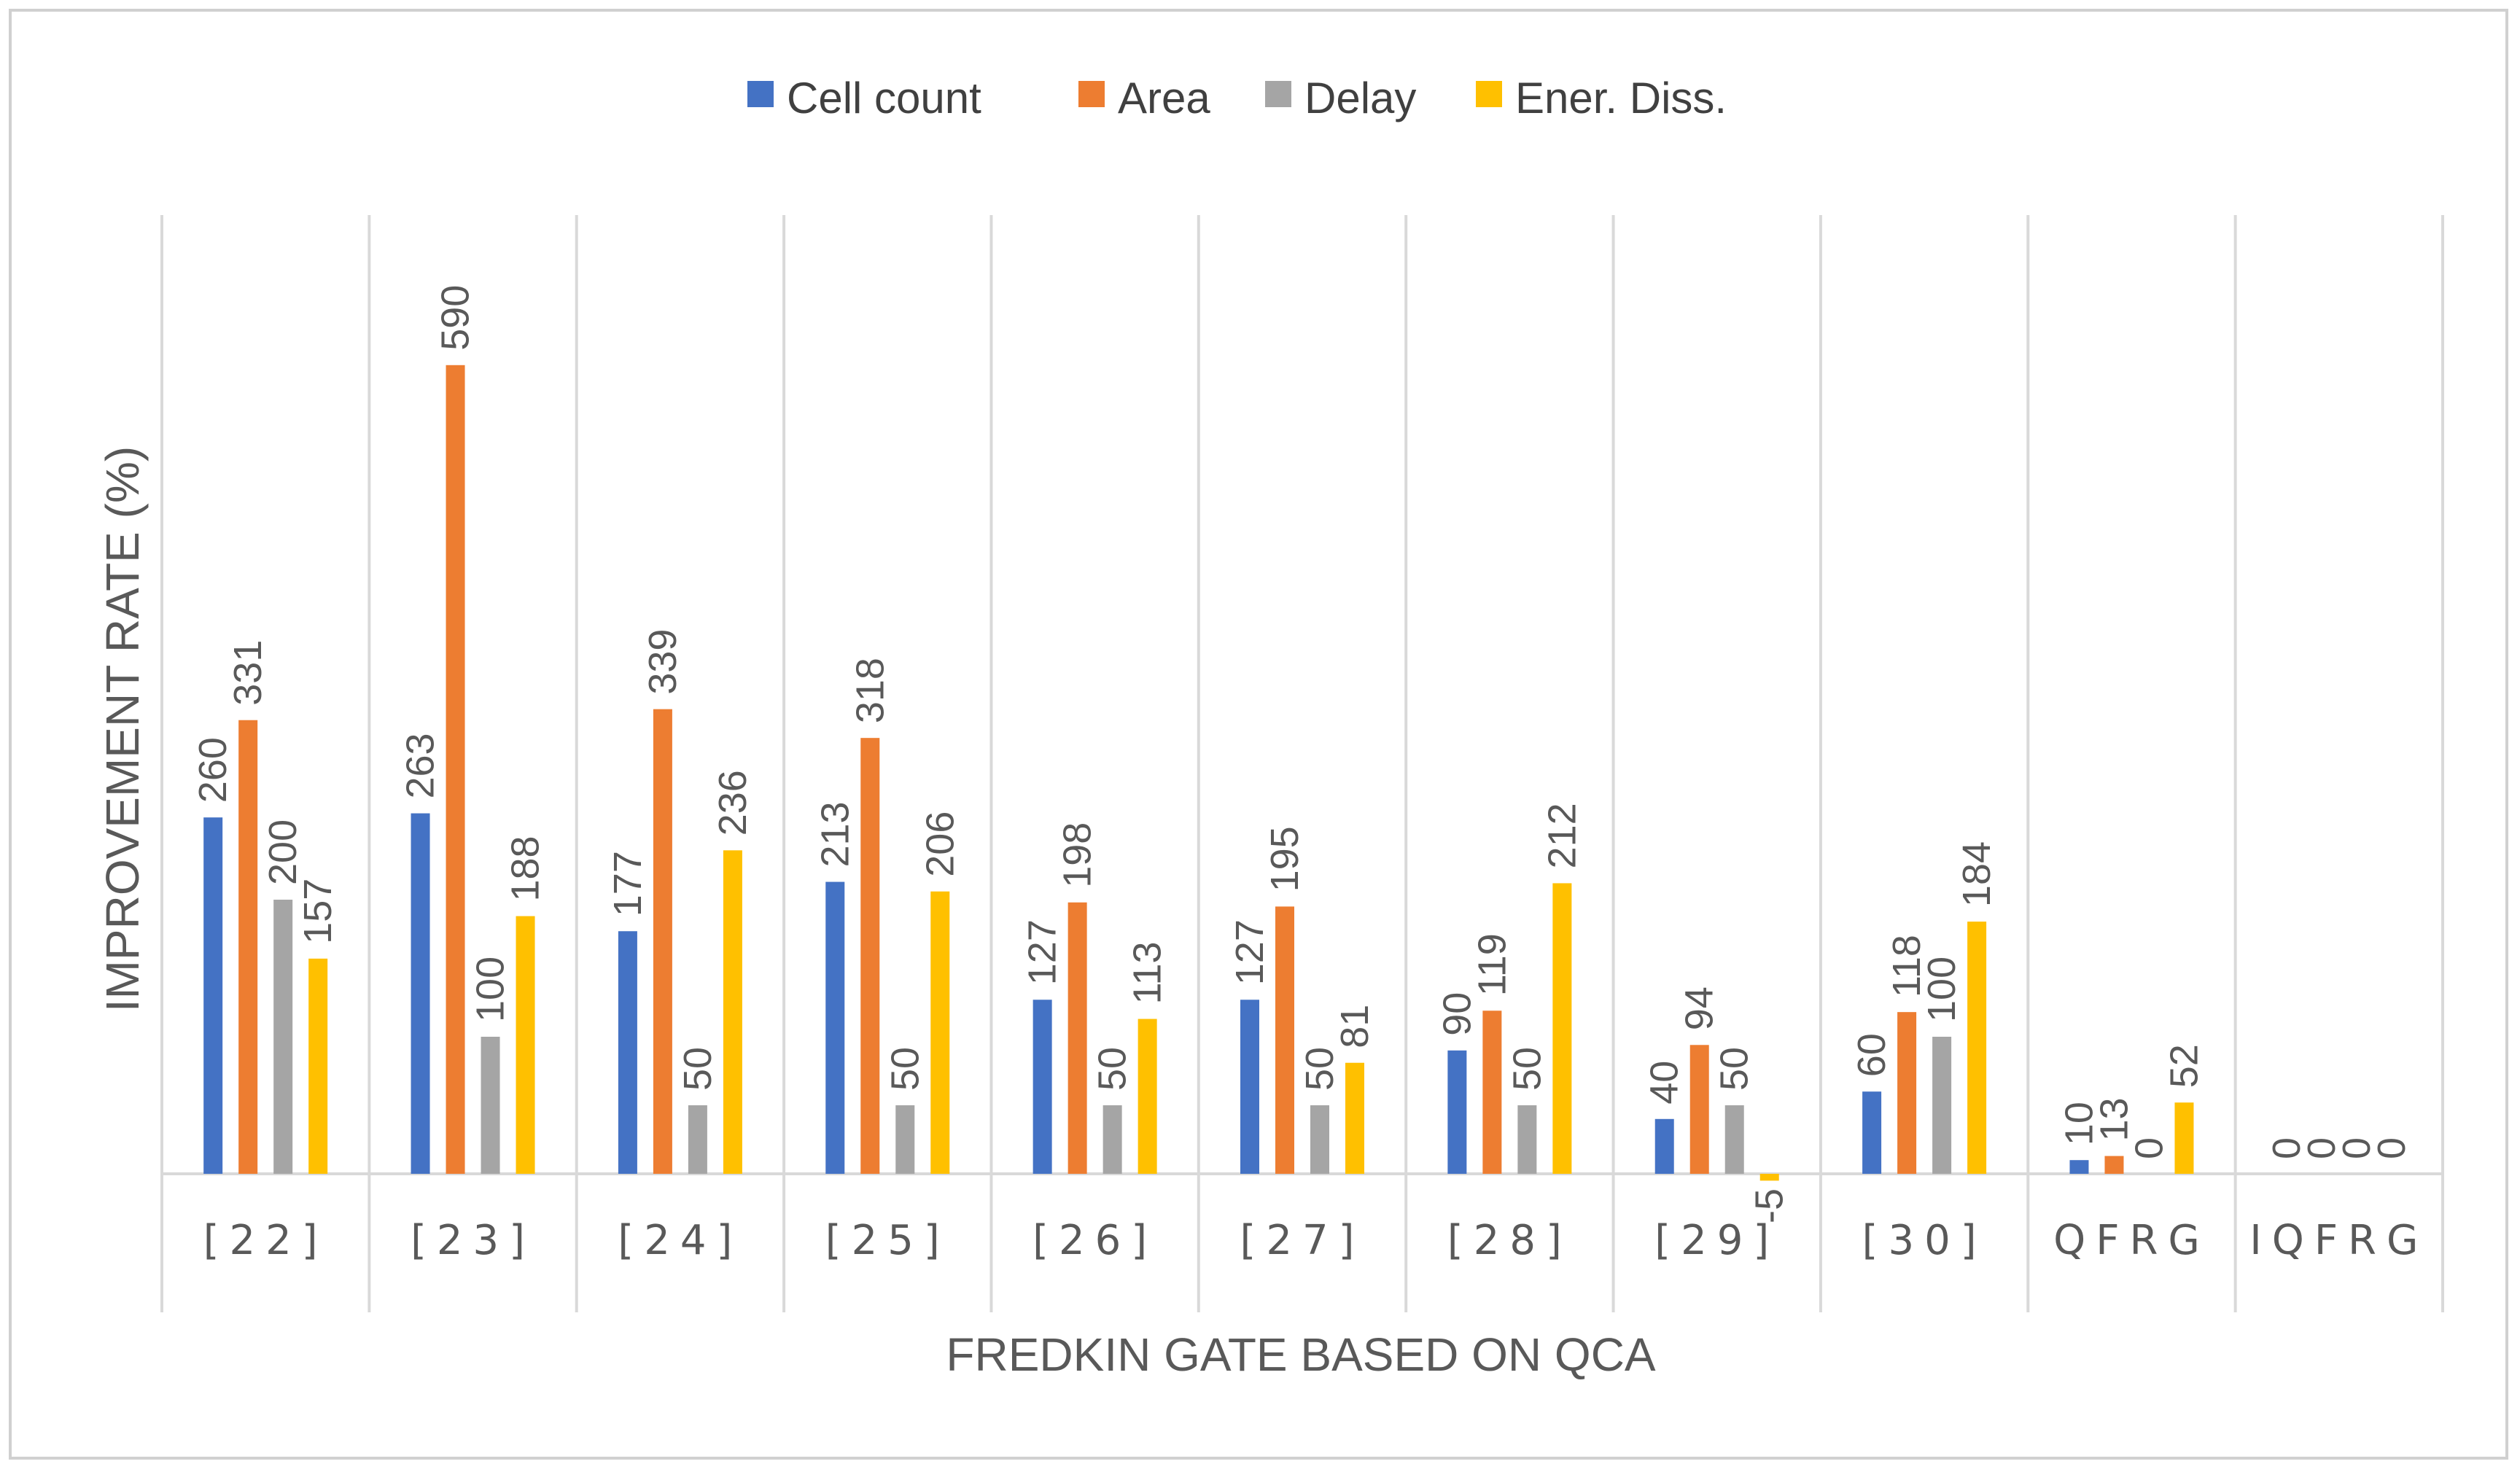 The height and width of the screenshot is (1472, 2520). Describe the element at coordinates (628, 883) in the screenshot. I see `data-label-cell-count: 177` at that location.